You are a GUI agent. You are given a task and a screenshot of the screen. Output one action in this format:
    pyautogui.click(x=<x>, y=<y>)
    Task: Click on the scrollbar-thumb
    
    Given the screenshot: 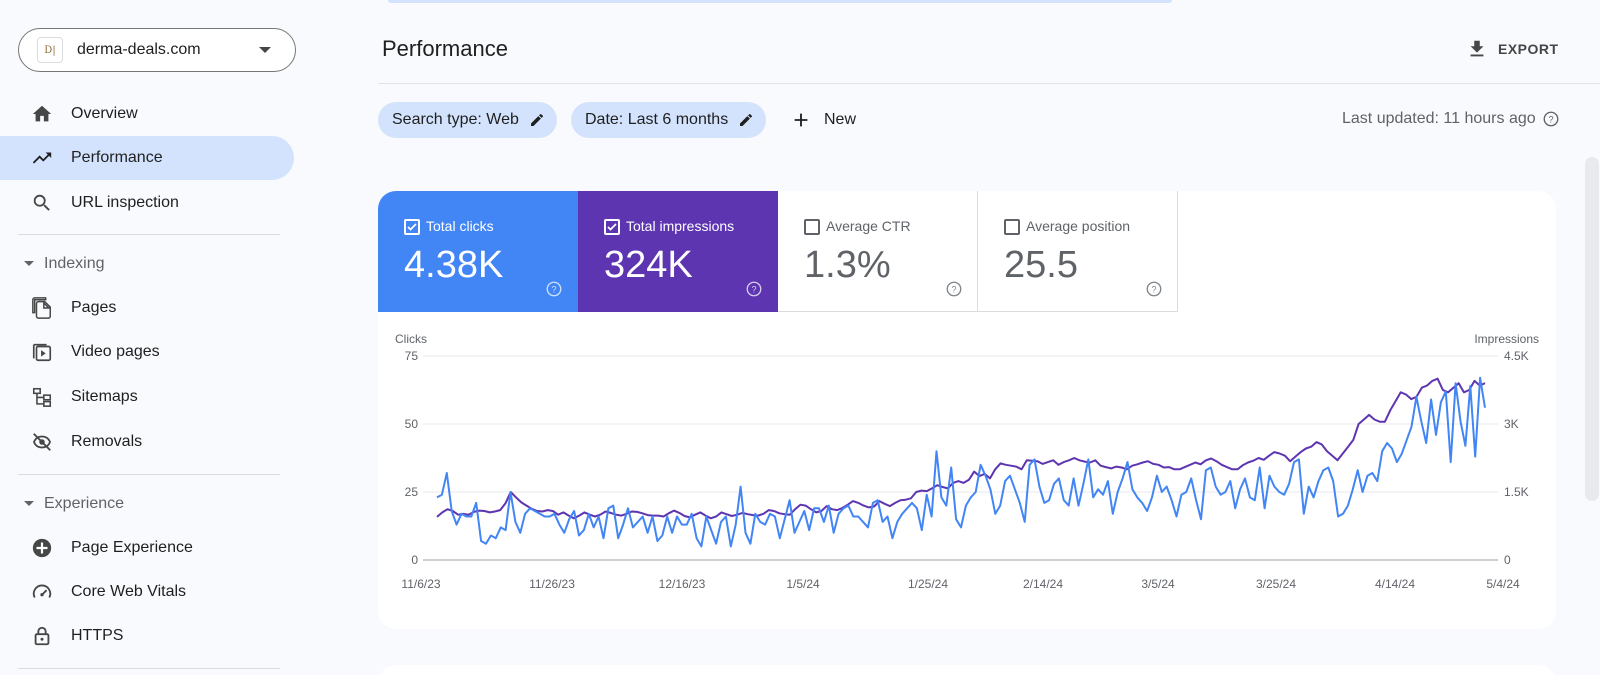 What is the action you would take?
    pyautogui.click(x=1592, y=329)
    